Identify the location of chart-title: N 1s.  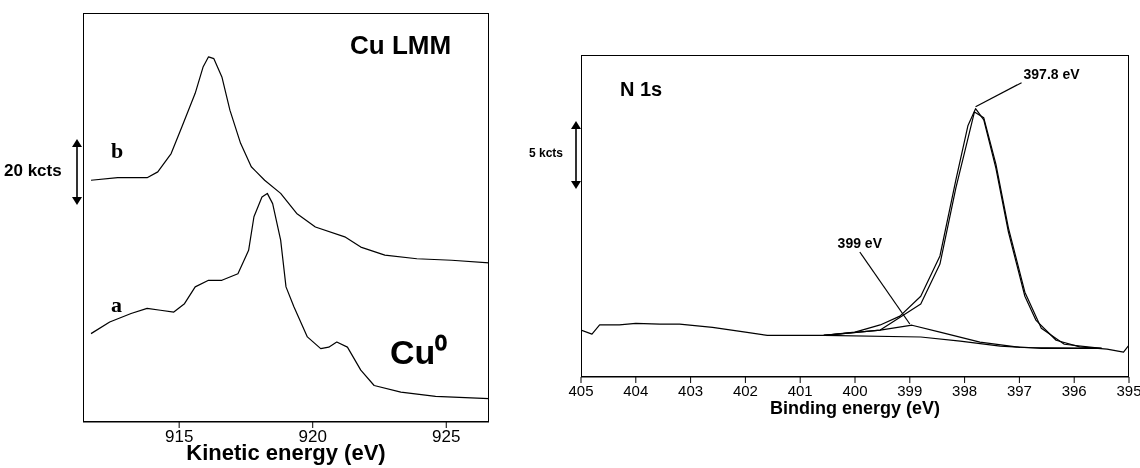
(641, 89).